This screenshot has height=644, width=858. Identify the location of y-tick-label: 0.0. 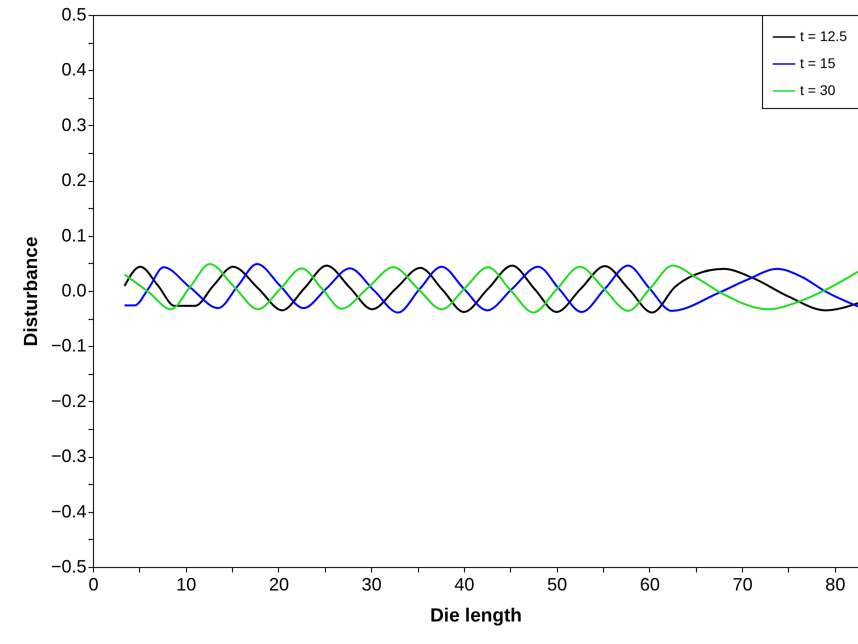
(73, 290).